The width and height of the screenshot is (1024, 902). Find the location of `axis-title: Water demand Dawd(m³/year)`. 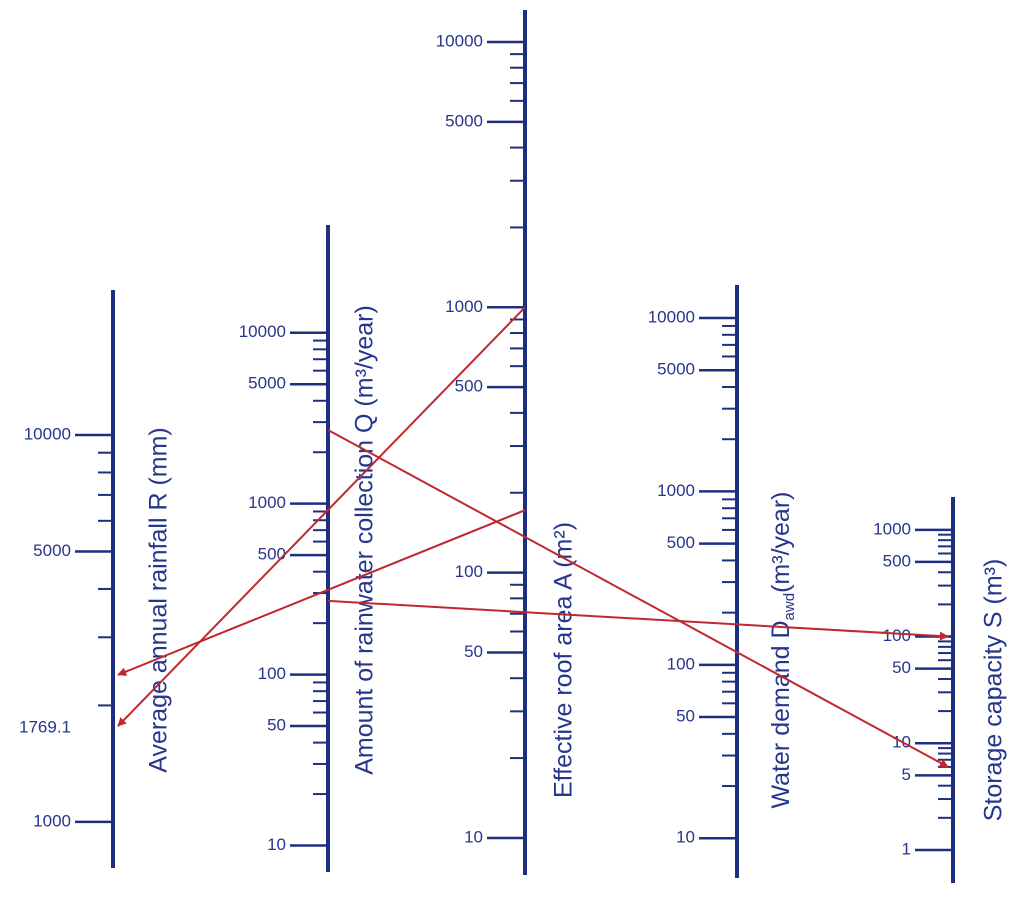

axis-title: Water demand Dawd(m³/year) is located at coordinates (783, 650).